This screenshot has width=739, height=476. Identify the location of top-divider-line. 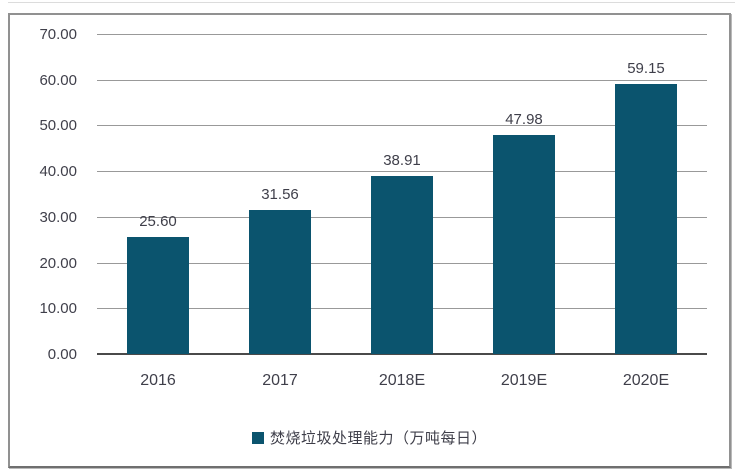
(371, 2).